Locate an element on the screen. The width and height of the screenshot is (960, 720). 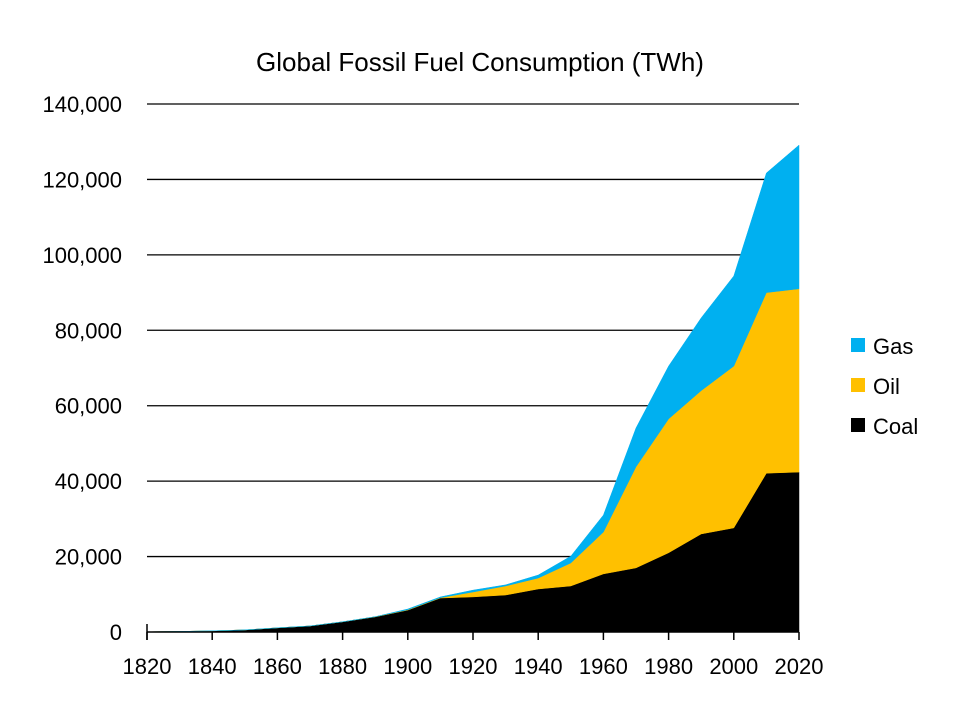
x-tick-label: 1820 is located at coordinates (147, 666).